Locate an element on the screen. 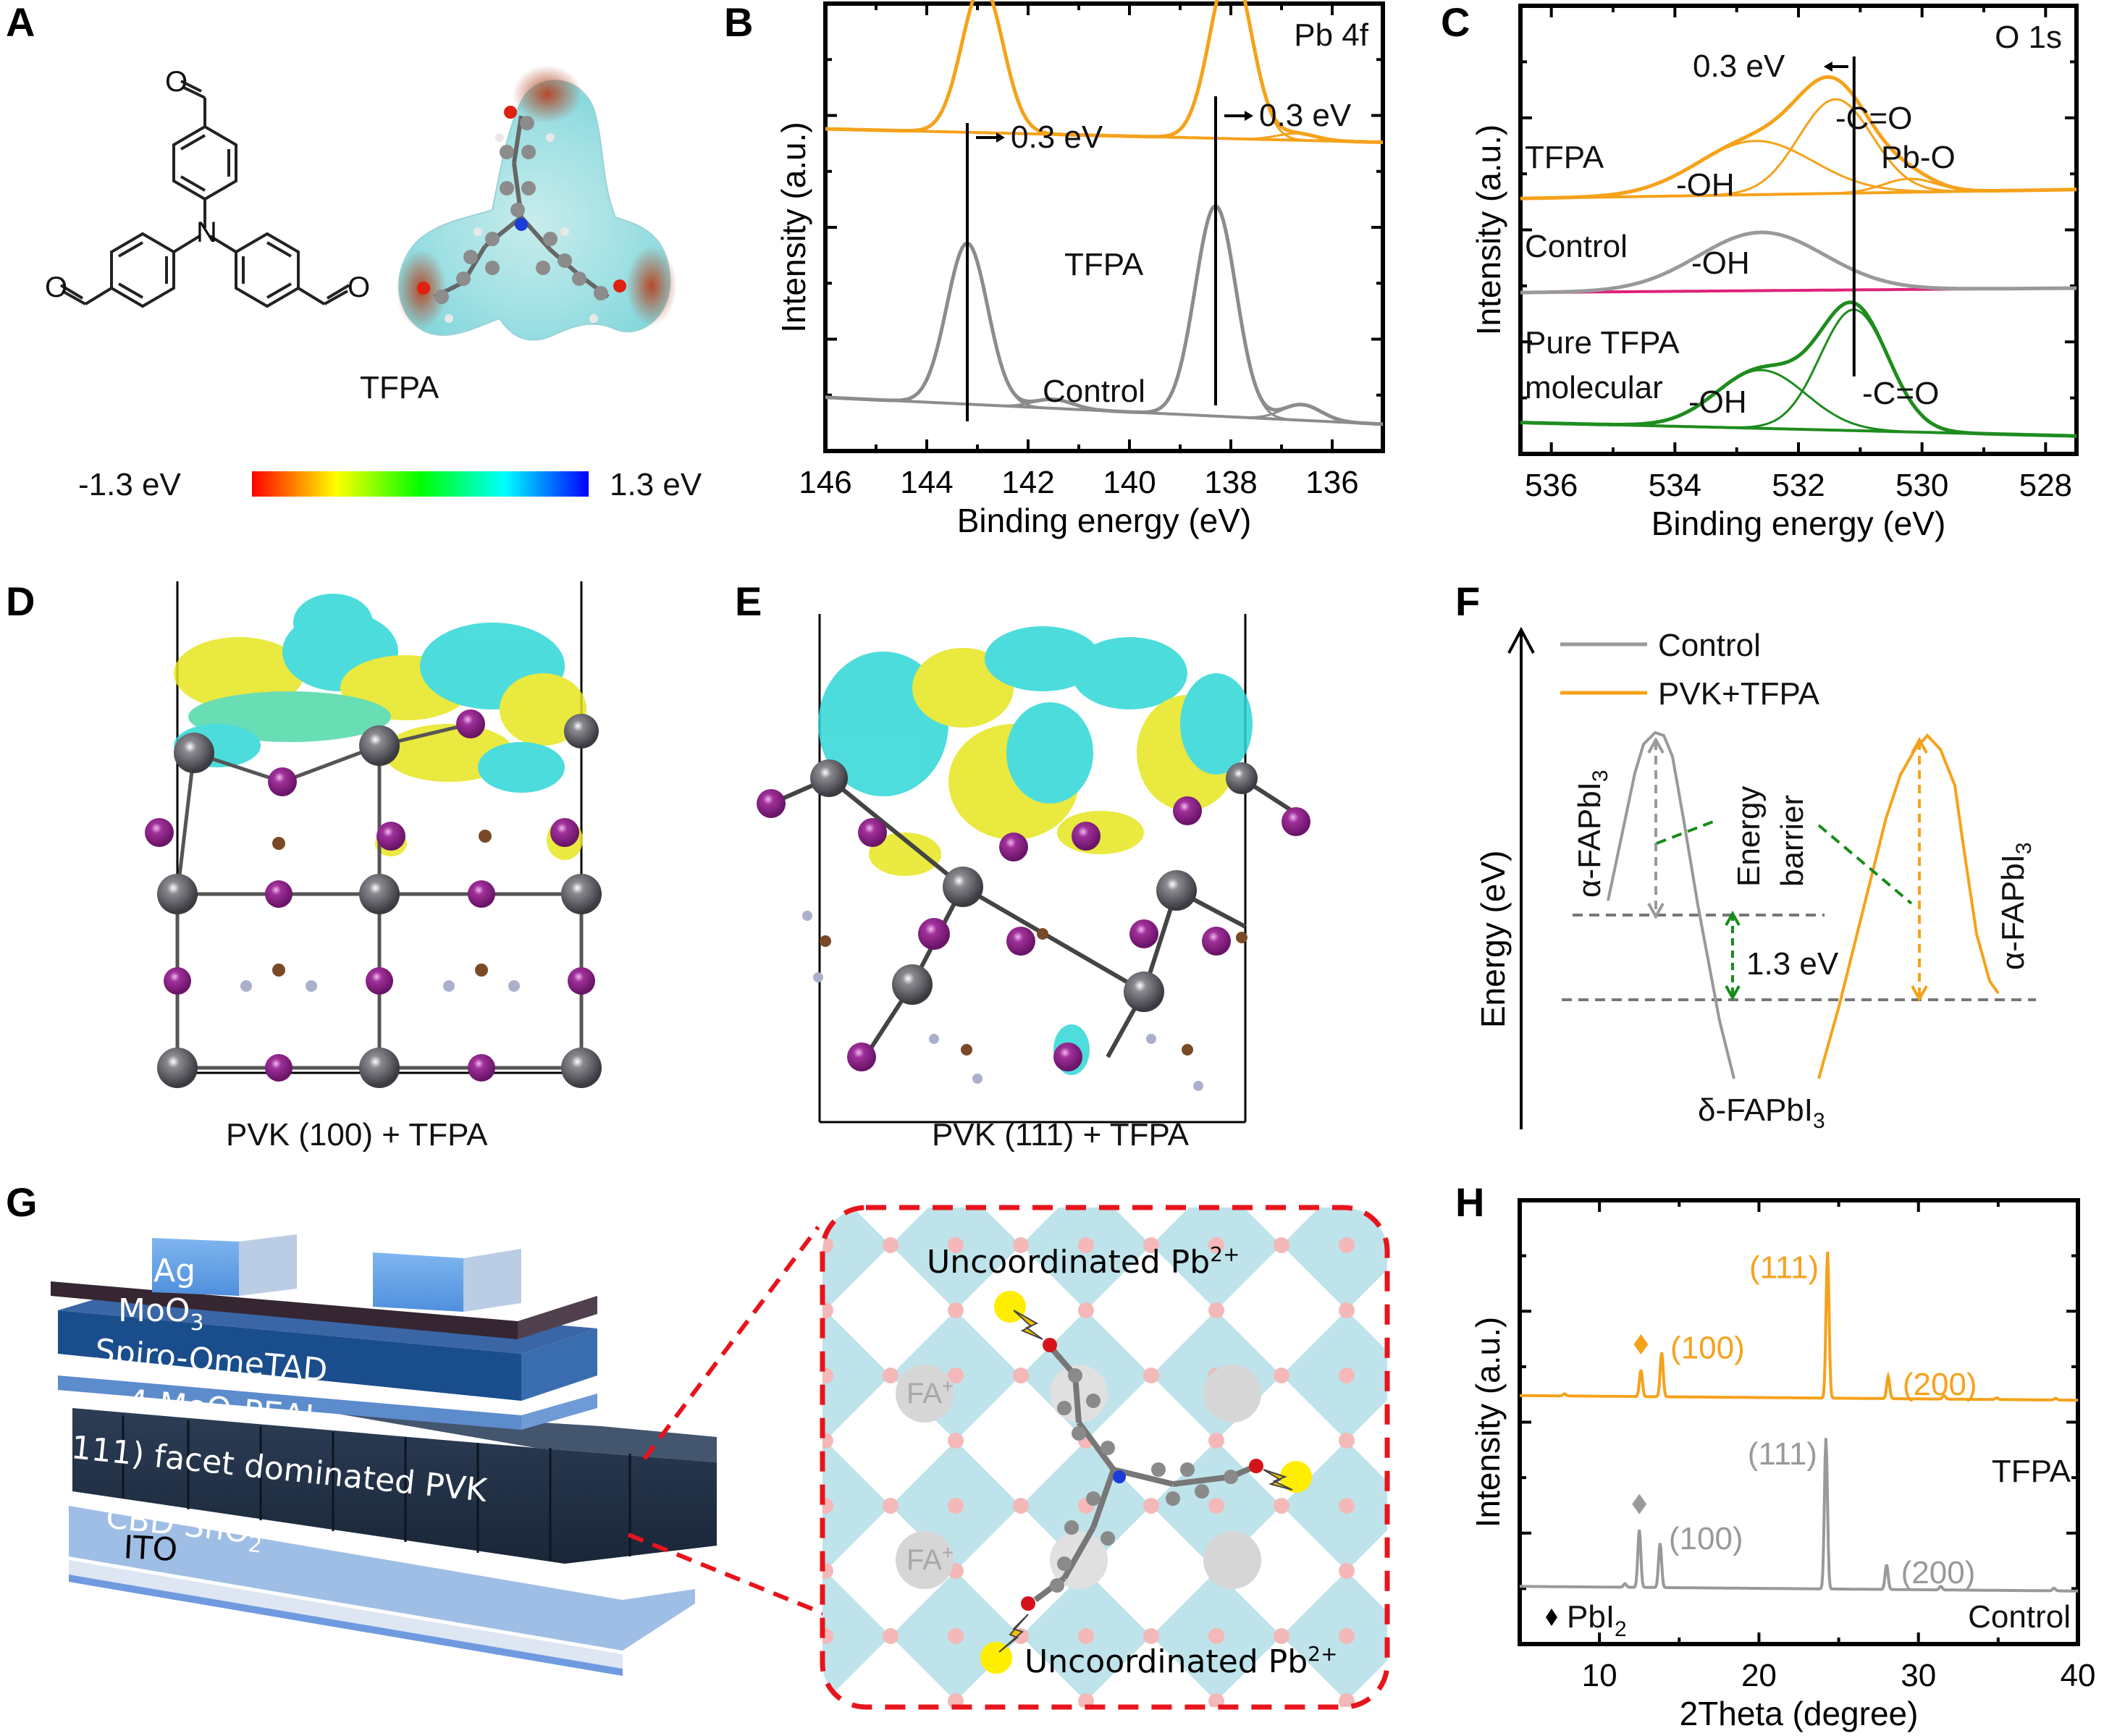 Image resolution: width=2104 pixels, height=1736 pixels. peak-index-label: (200) is located at coordinates (1940, 1384).